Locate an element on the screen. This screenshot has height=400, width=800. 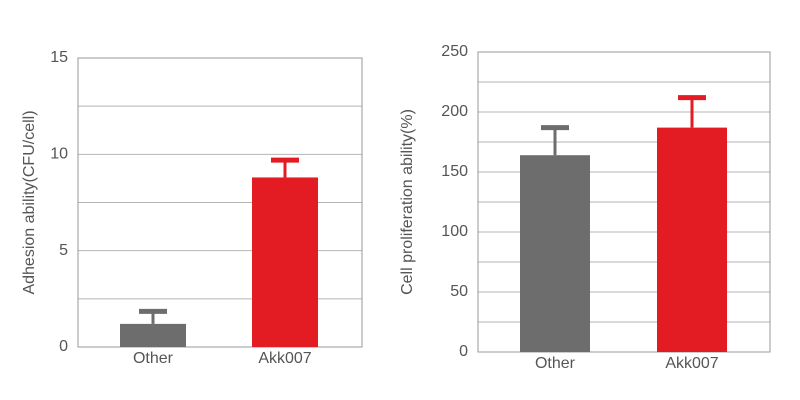
y-axis-label: Cell proliferation ability(%) is located at coordinates (407, 202).